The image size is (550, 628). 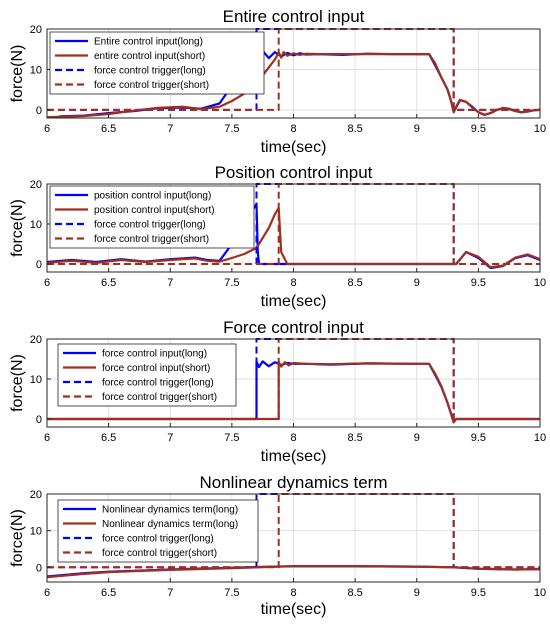 I want to click on legend-label-2: position control input(short), so click(x=154, y=210).